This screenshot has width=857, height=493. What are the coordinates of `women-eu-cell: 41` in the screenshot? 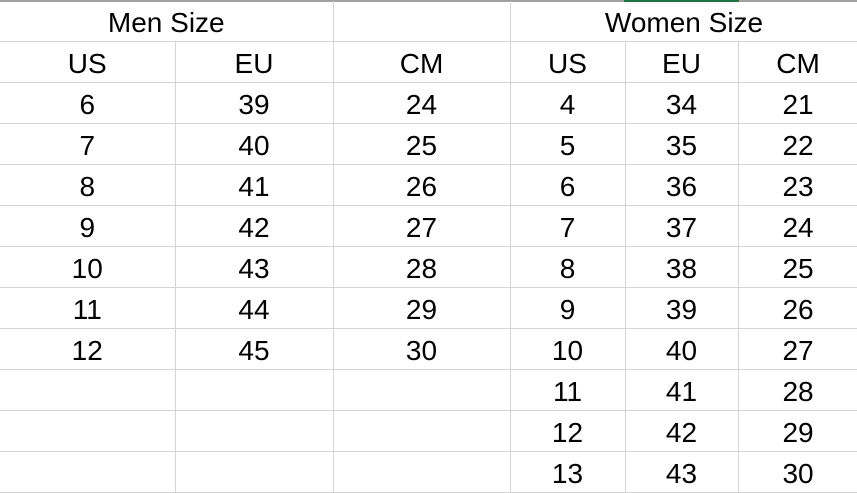 It's located at (681, 390).